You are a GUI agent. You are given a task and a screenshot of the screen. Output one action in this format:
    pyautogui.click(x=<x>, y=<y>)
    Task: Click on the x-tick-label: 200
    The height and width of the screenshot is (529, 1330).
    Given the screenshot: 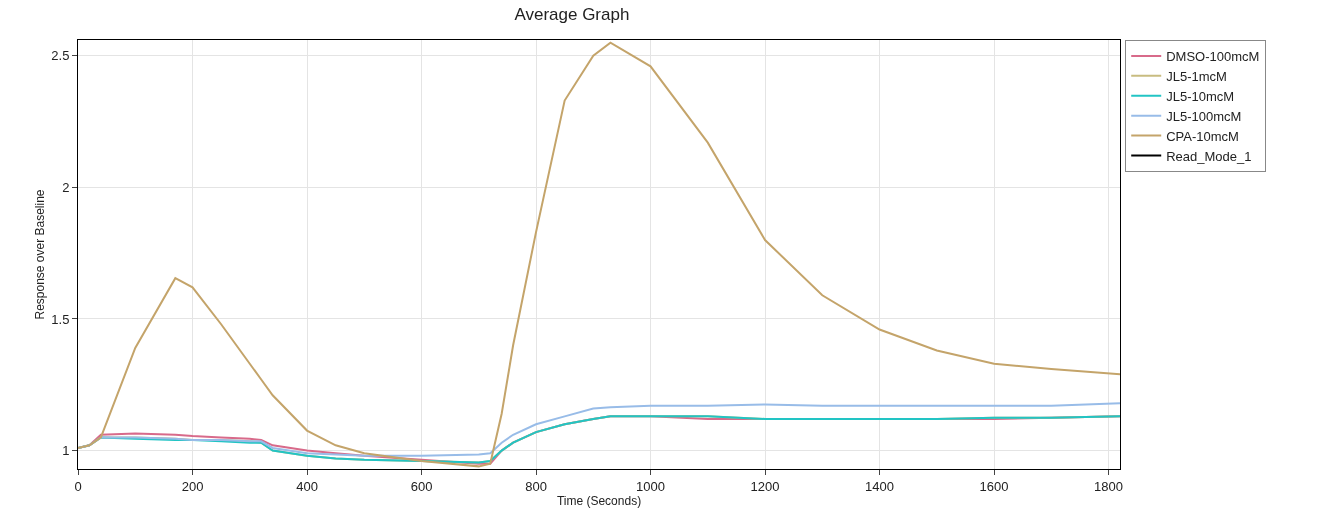 What is the action you would take?
    pyautogui.click(x=192, y=486)
    